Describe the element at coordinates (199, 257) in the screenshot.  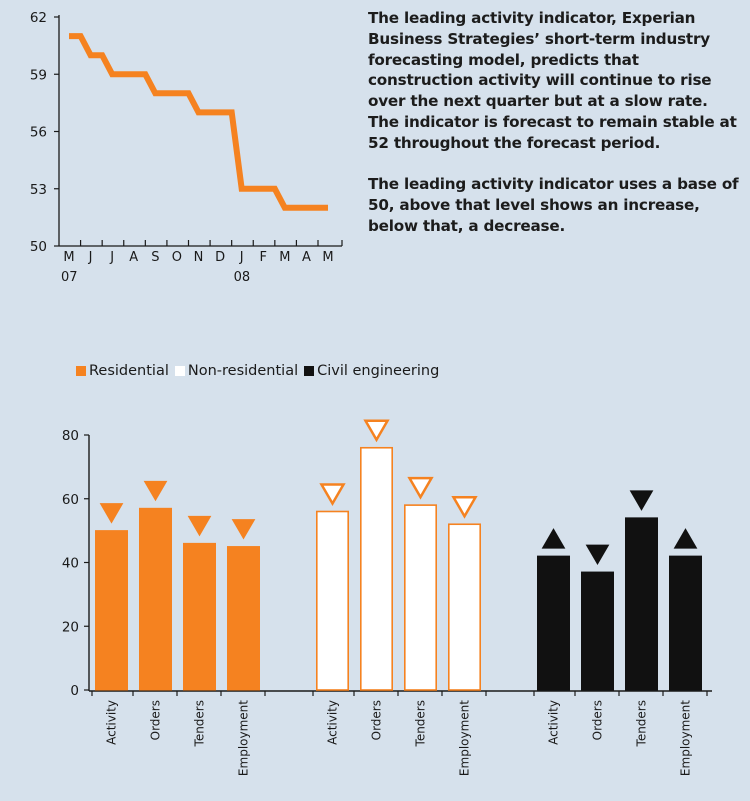
I see `line-chart-x-tick-label: N` at that location.